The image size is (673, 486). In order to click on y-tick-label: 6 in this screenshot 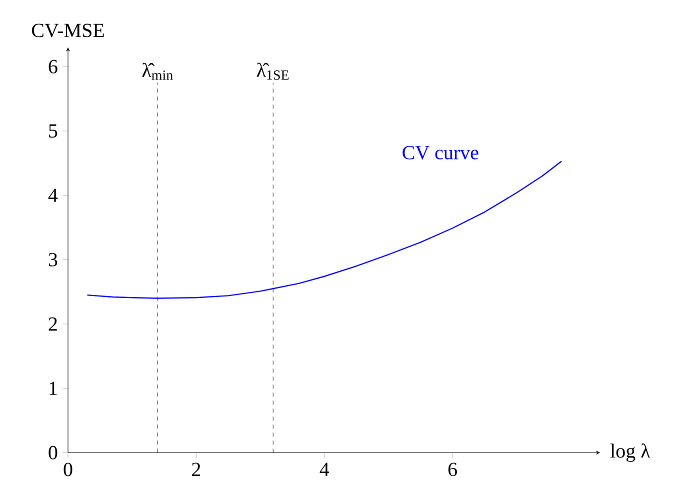, I will do `click(53, 67)`.